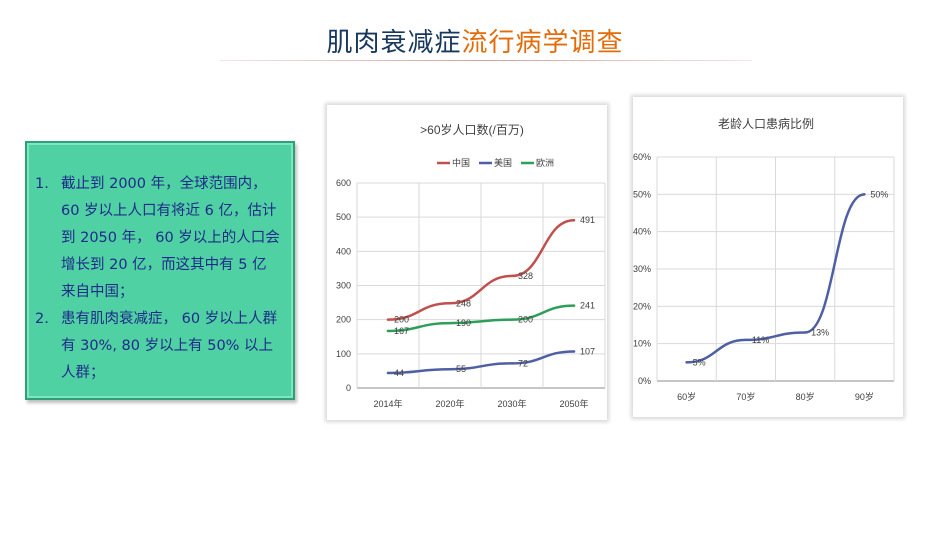  Describe the element at coordinates (461, 162) in the screenshot. I see `legend-label: 中国` at that location.